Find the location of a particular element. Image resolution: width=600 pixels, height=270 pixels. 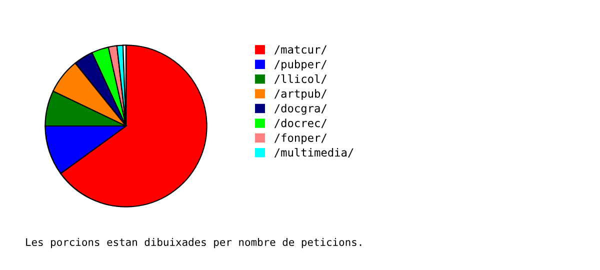

text: Les porcions estan dibuixades per nombre de peticions. is located at coordinates (194, 243).